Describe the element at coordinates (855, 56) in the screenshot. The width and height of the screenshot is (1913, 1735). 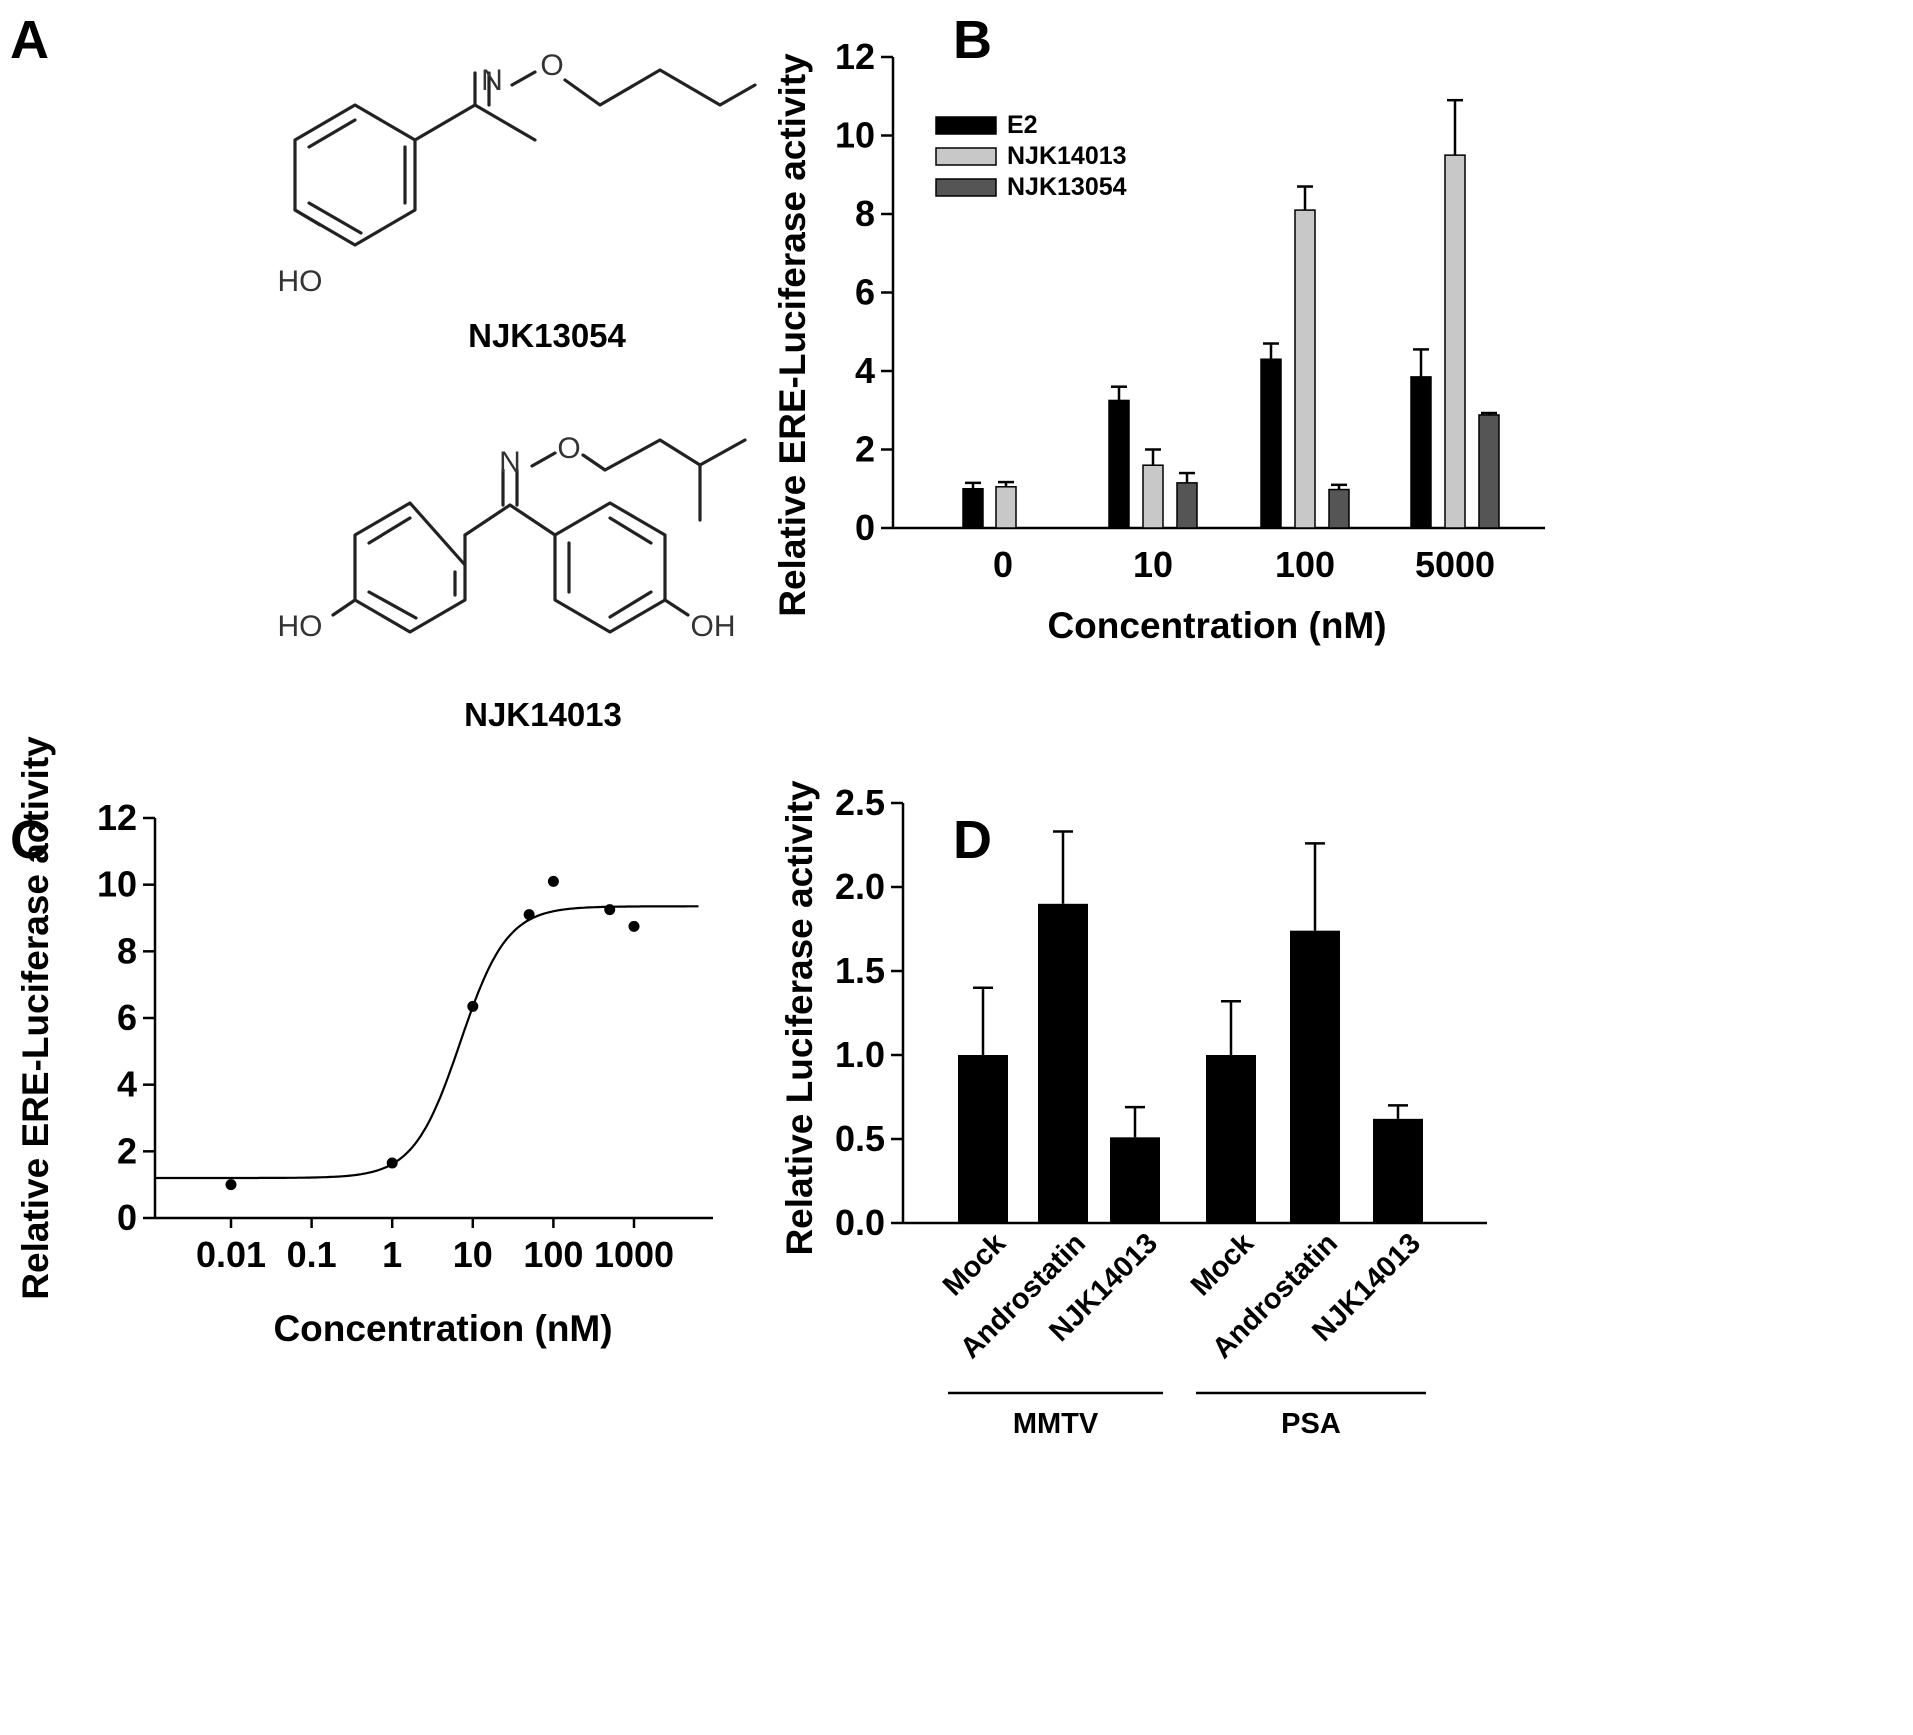
I see `panel-b-y-tick-label: 12` at that location.